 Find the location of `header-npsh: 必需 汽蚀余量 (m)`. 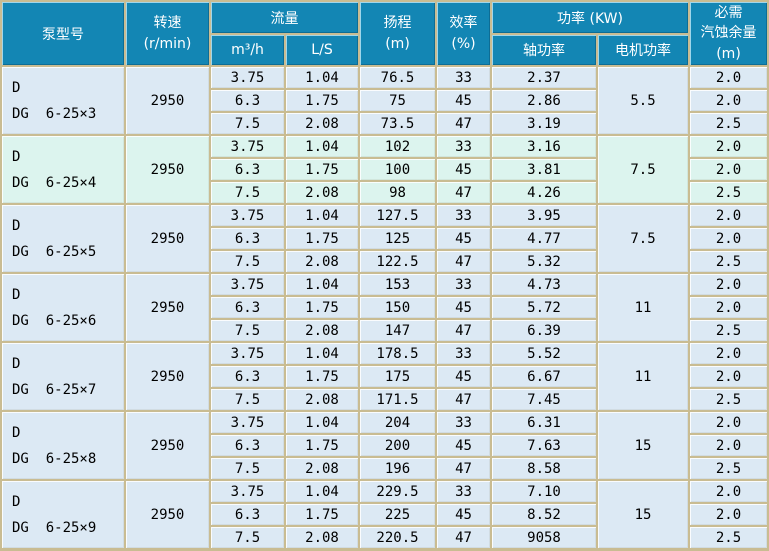

header-npsh: 必需 汽蚀余量 (m) is located at coordinates (728, 33).